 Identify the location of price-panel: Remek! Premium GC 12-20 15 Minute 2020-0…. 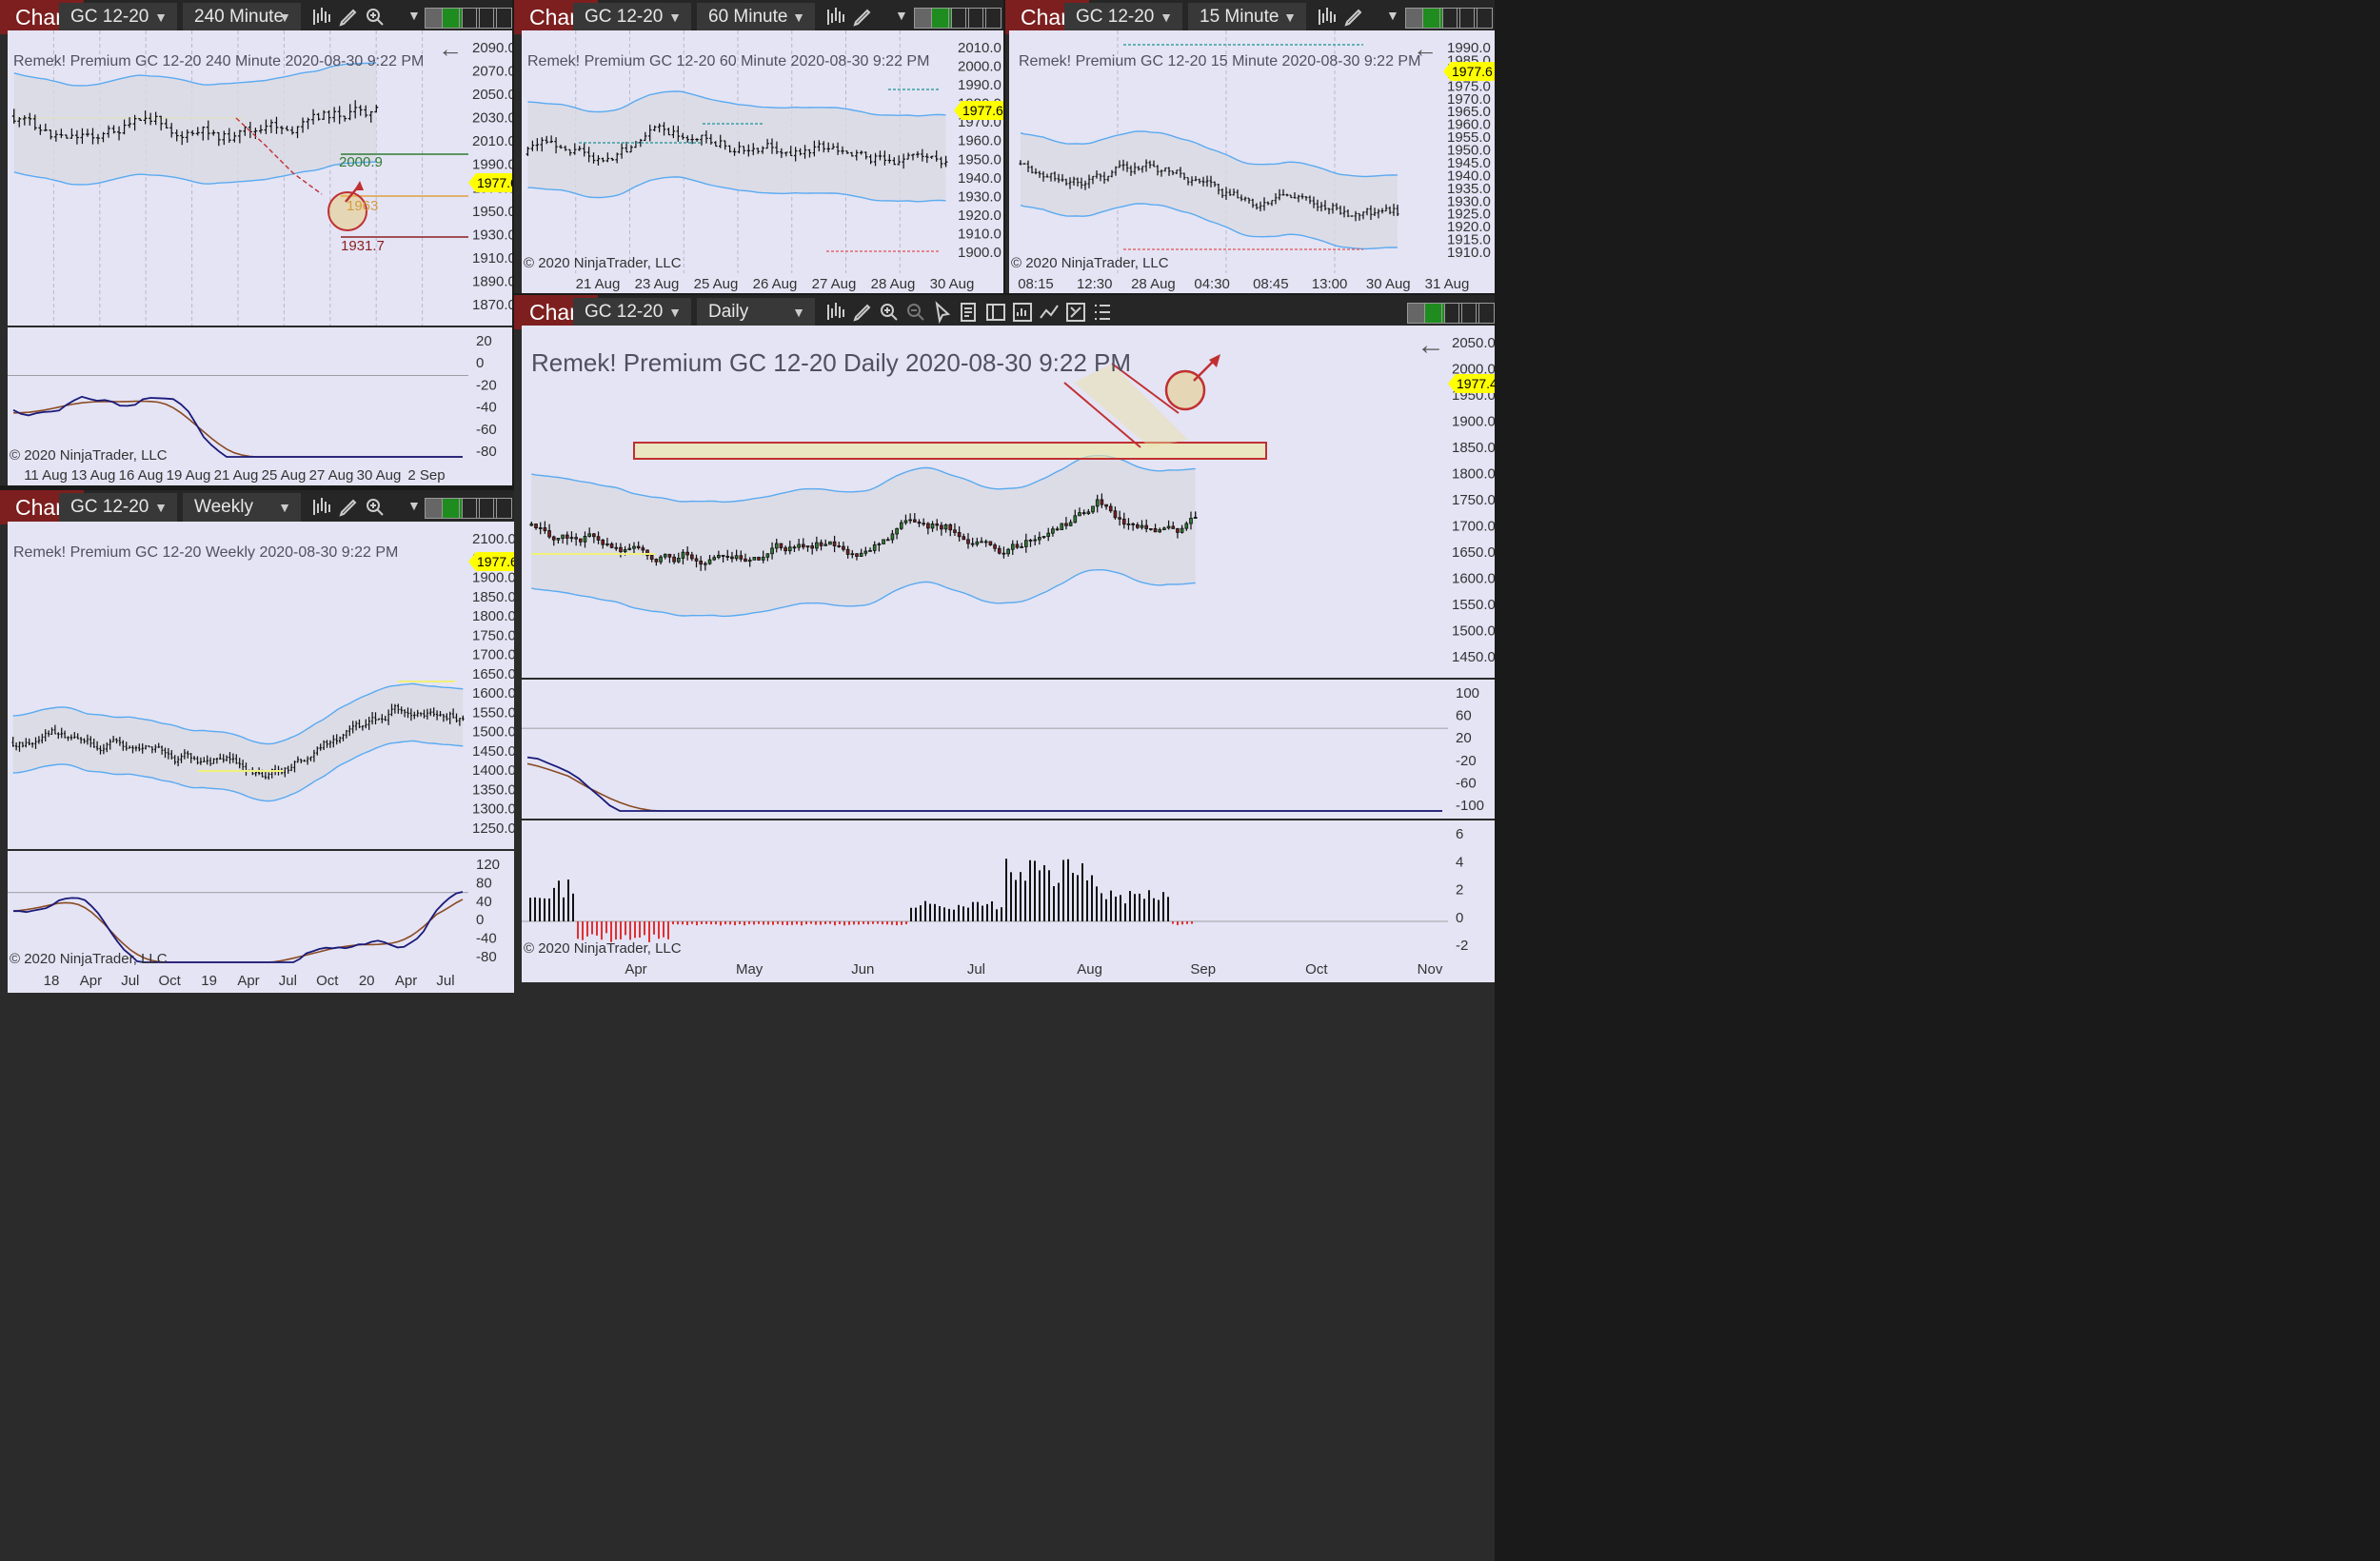
(1226, 151).